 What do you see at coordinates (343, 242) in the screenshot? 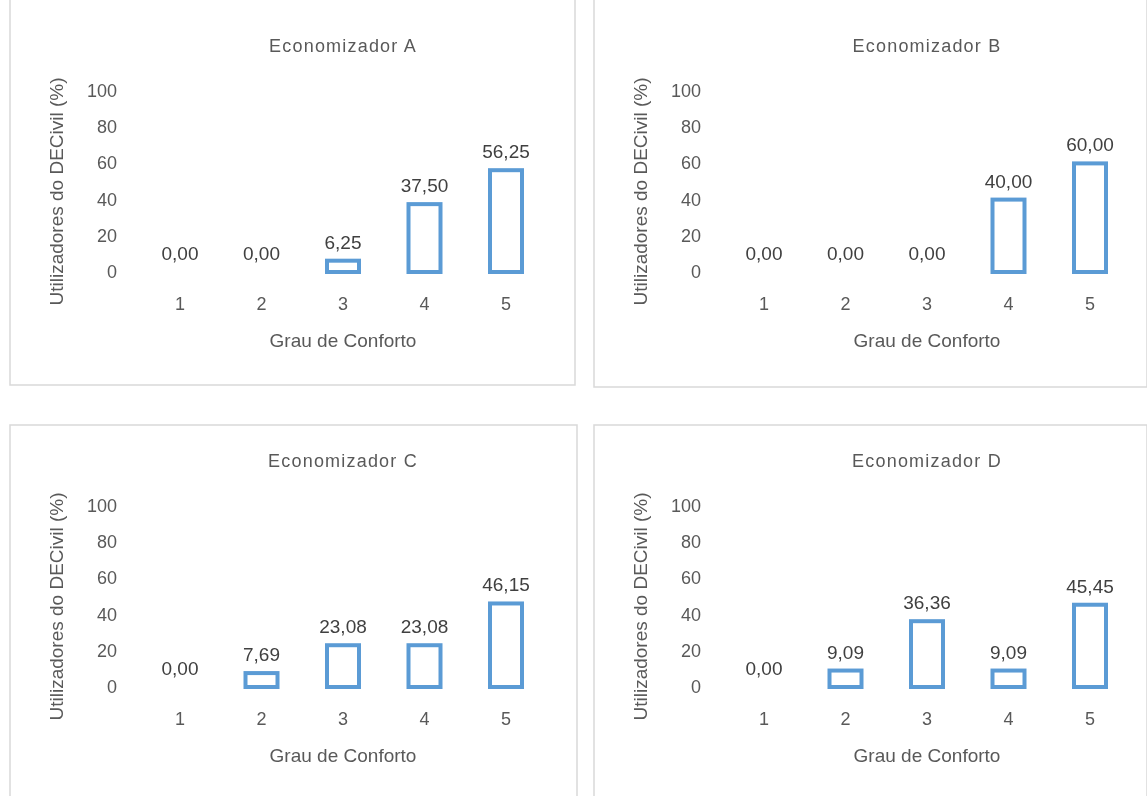
I see `data-label: 6,25` at bounding box center [343, 242].